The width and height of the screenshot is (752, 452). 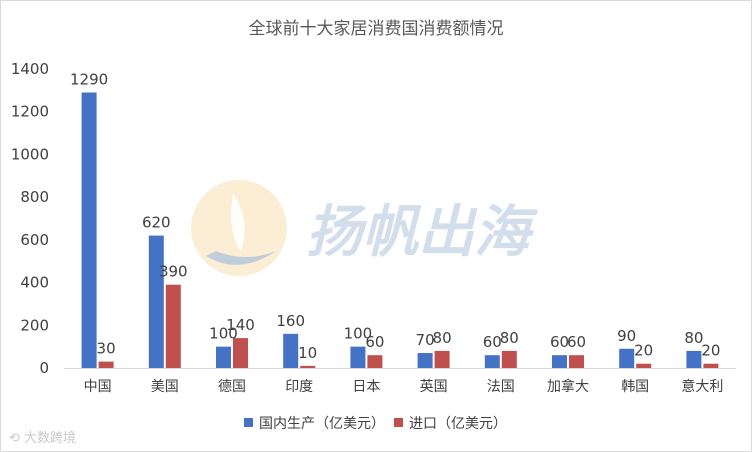 What do you see at coordinates (404, 386) in the screenshot?
I see `x-axis: 中国 美国 德国 印度 日本 英国 法国 加拿大 韩国 意大利` at bounding box center [404, 386].